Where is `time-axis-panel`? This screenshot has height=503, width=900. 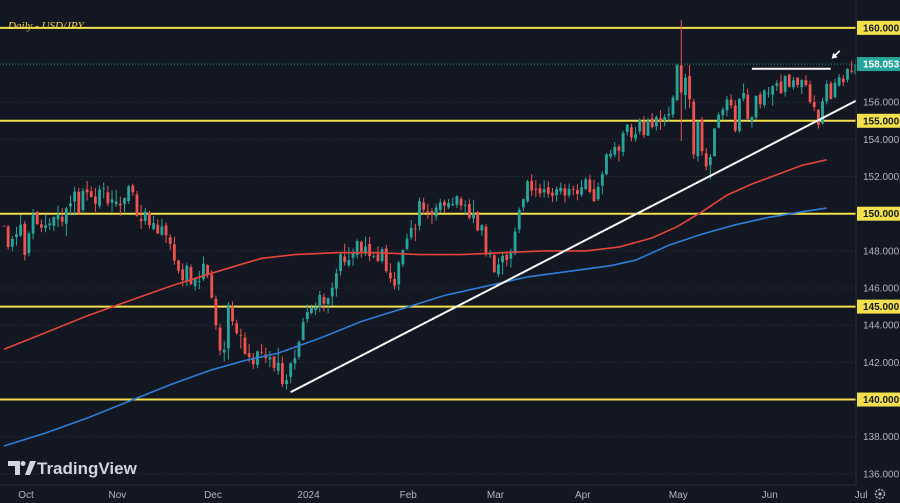
time-axis-panel is located at coordinates (450, 494).